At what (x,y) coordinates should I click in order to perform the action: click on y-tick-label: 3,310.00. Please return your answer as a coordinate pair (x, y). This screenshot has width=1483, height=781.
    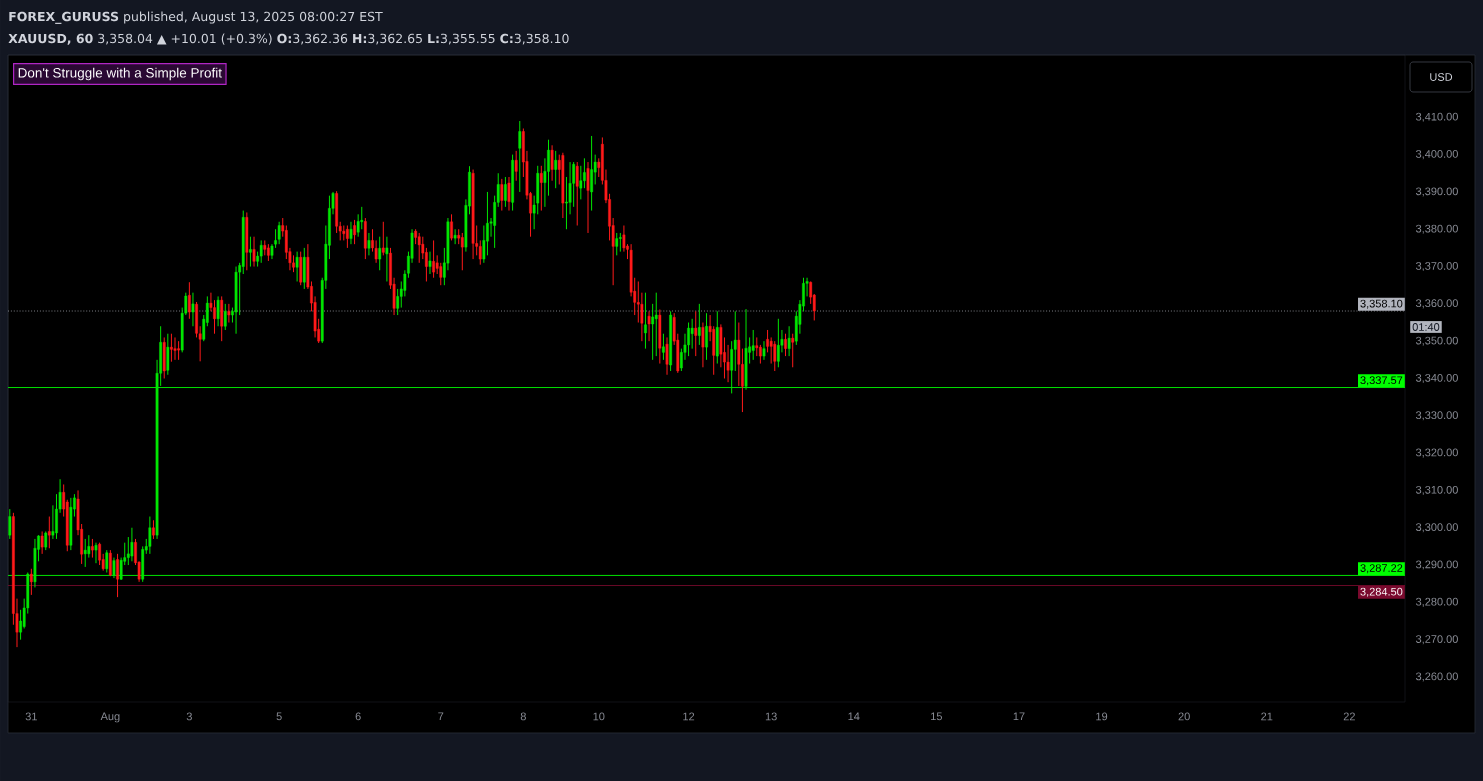
    Looking at the image, I should click on (1436, 490).